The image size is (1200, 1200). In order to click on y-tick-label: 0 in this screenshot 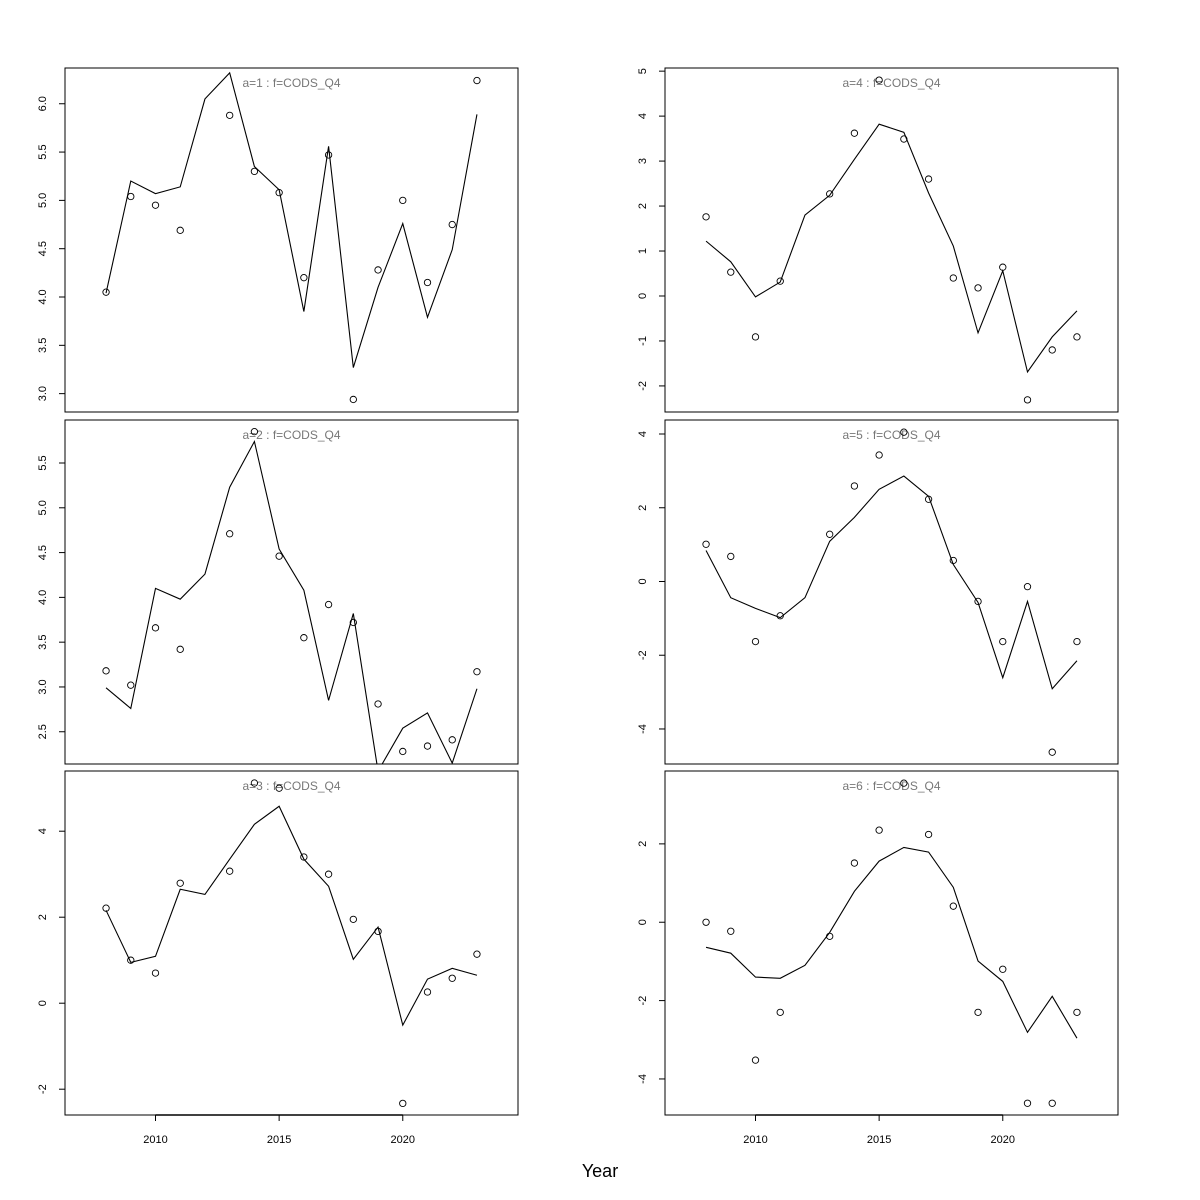, I will do `click(643, 581)`.